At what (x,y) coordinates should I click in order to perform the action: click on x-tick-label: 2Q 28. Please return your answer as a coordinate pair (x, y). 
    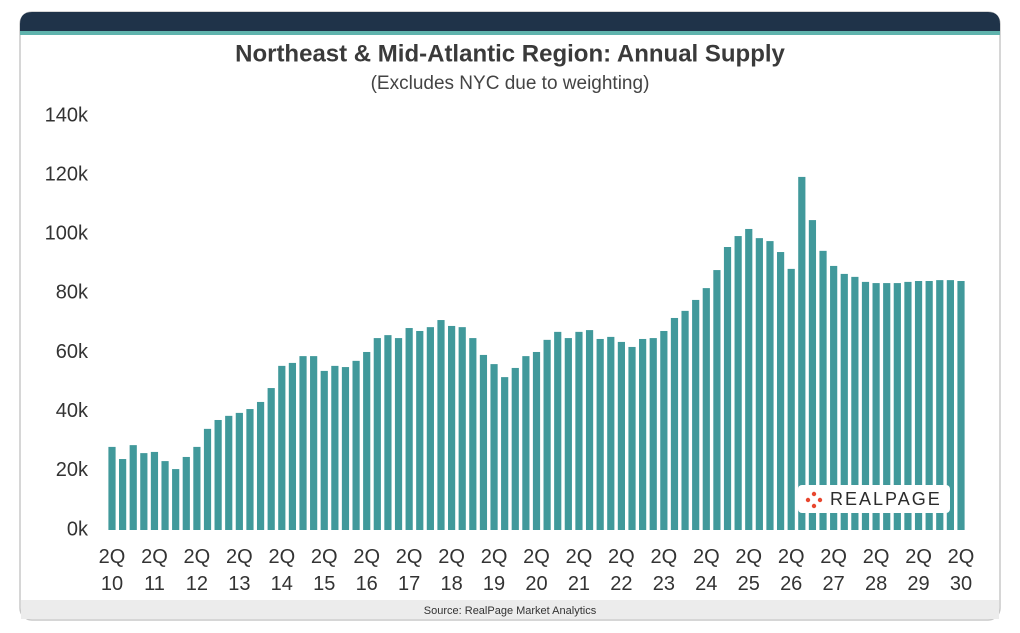
    Looking at the image, I should click on (876, 570).